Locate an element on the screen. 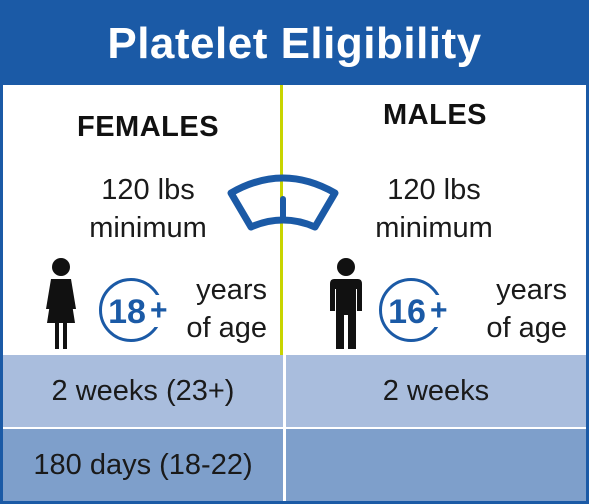 The image size is (589, 504). males-weight-value: 120 lbs is located at coordinates (434, 190).